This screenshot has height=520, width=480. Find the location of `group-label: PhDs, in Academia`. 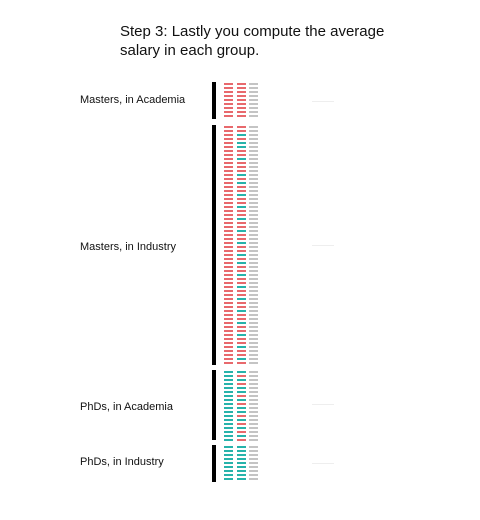

group-label: PhDs, in Academia is located at coordinates (126, 407).